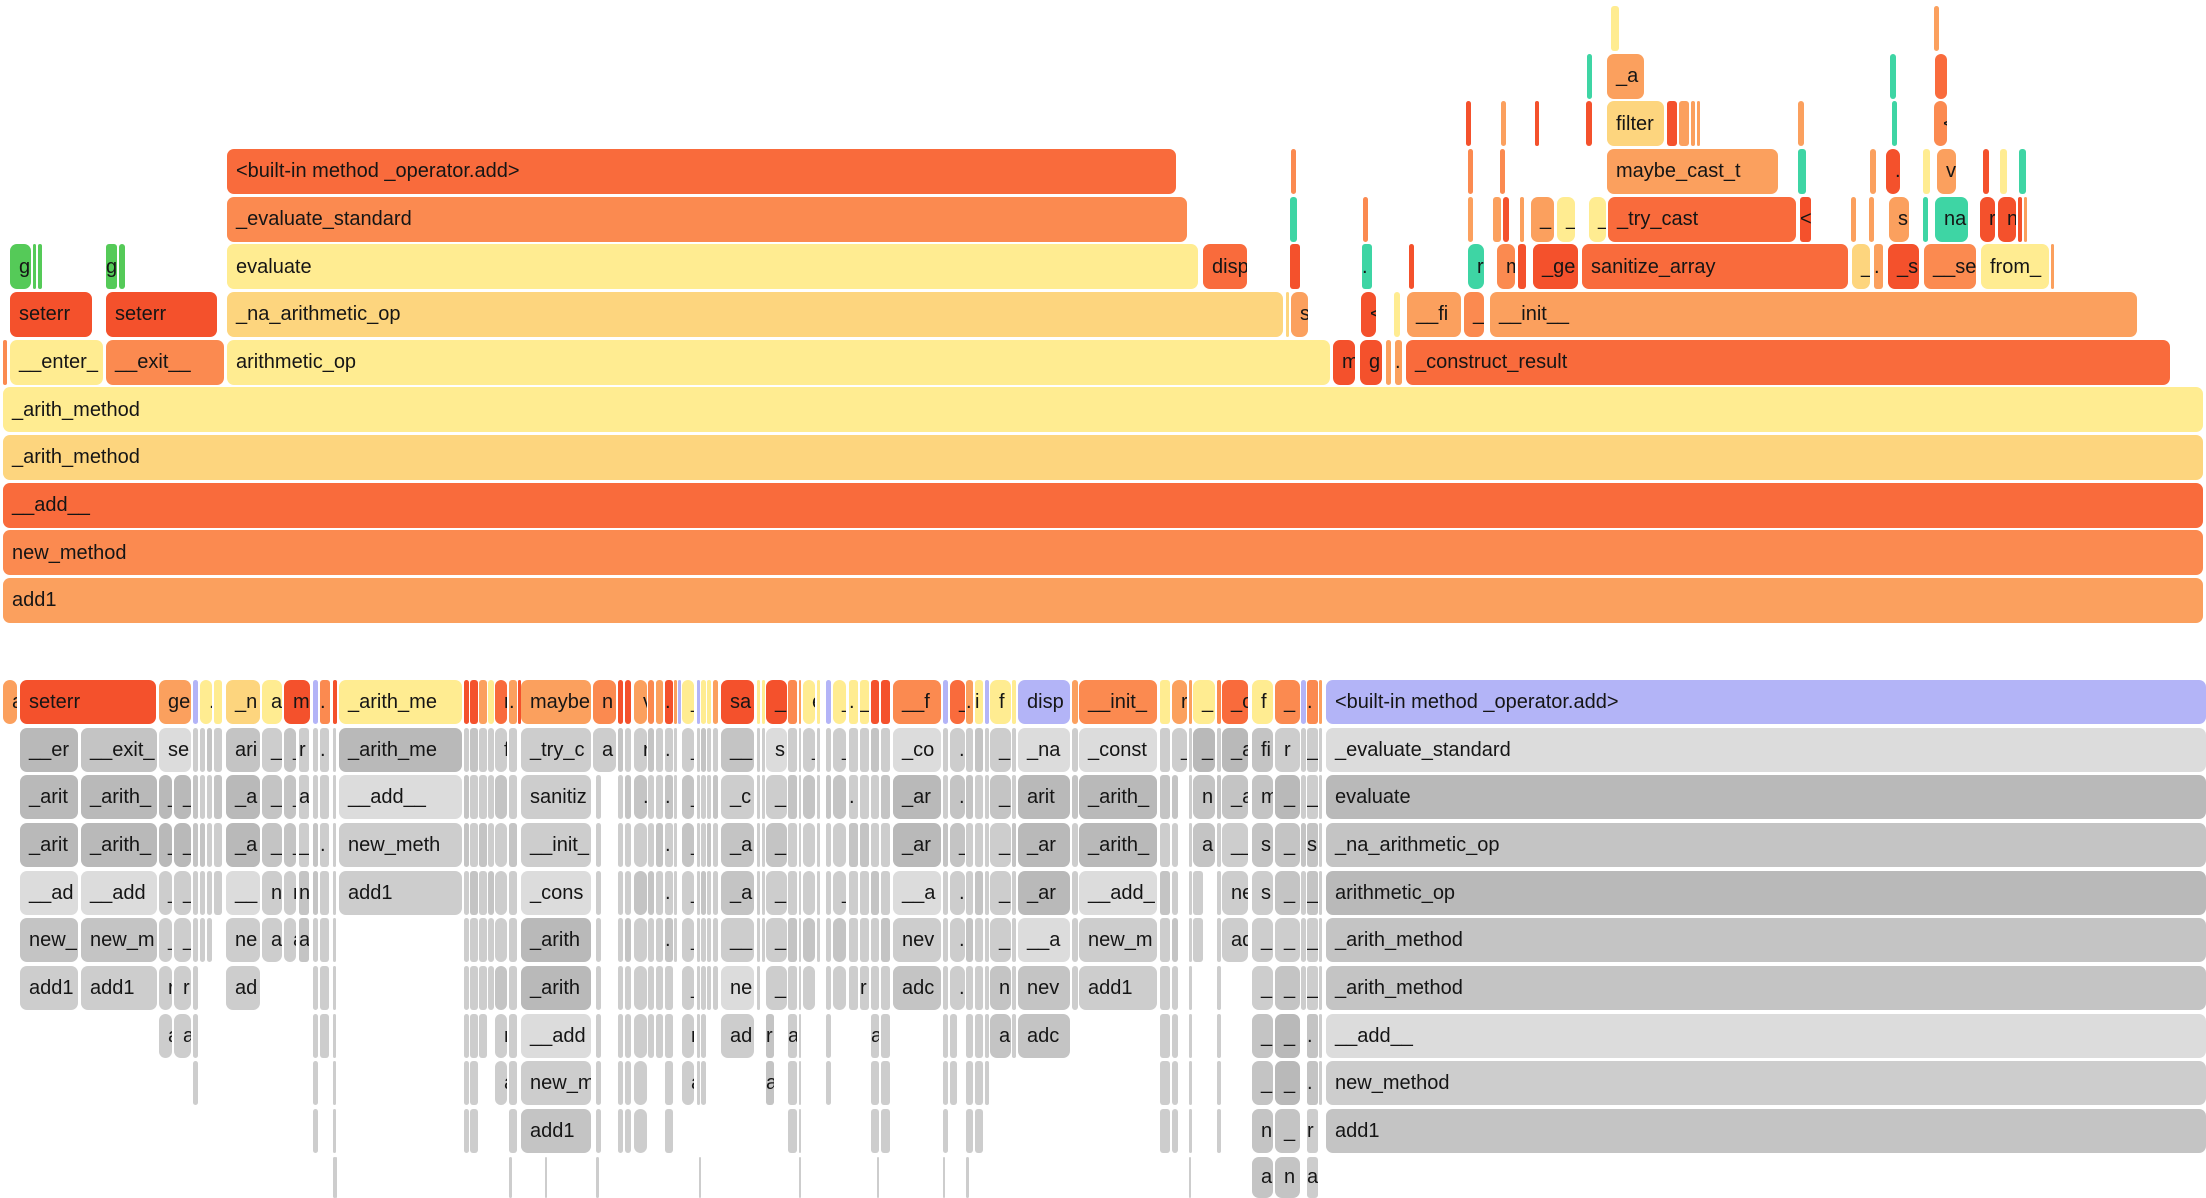 The height and width of the screenshot is (1198, 2206). I want to click on flame-frame: v, so click(640, 702).